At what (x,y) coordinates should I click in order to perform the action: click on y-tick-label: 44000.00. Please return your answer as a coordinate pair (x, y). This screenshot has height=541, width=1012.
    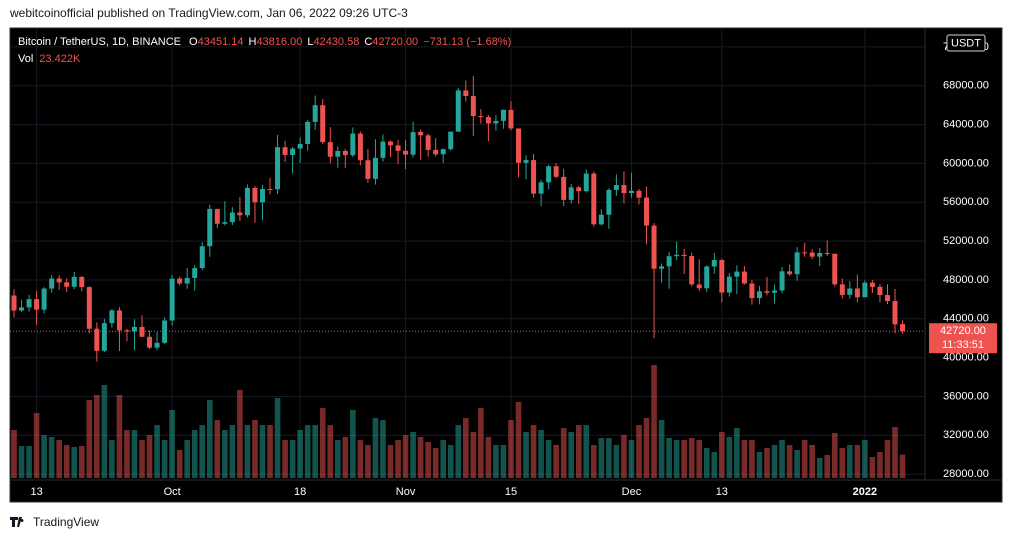
    Looking at the image, I should click on (966, 319).